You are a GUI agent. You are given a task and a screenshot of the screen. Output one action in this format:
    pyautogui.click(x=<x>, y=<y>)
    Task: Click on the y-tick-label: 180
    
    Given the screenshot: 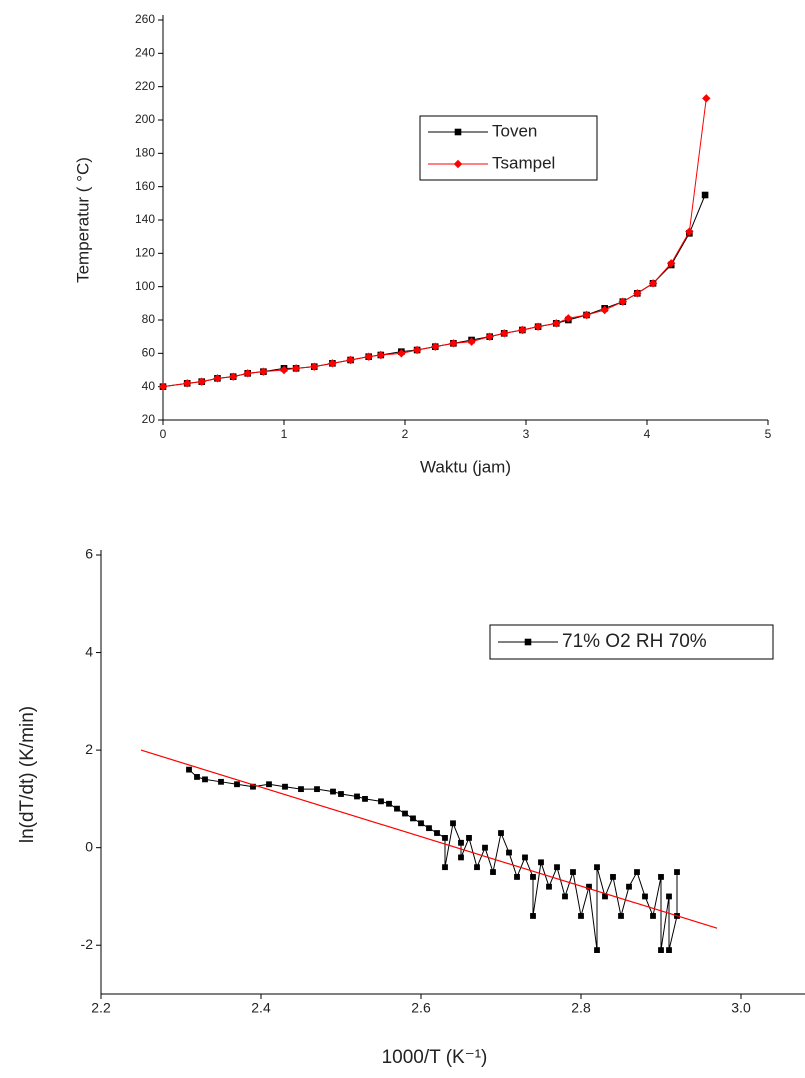 What is the action you would take?
    pyautogui.click(x=145, y=153)
    